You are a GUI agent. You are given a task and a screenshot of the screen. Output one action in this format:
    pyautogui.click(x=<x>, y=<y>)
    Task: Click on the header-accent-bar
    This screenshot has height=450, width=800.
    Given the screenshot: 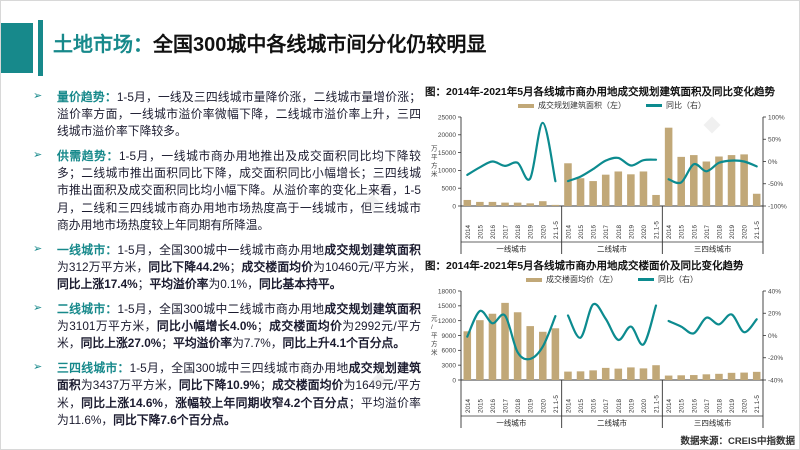 What is the action you would take?
    pyautogui.click(x=40, y=48)
    